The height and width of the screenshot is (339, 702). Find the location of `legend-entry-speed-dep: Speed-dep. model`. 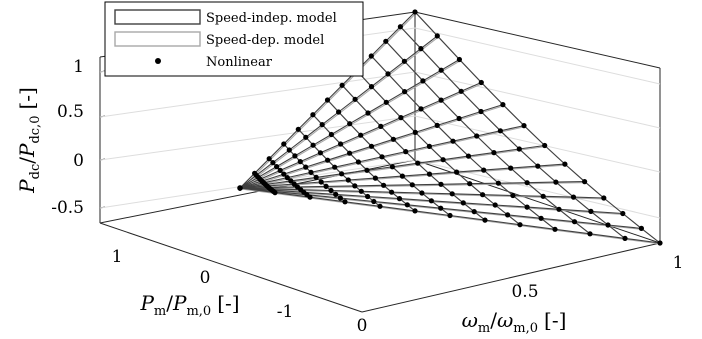

legend-entry-speed-dep: Speed-dep. model is located at coordinates (219, 39).